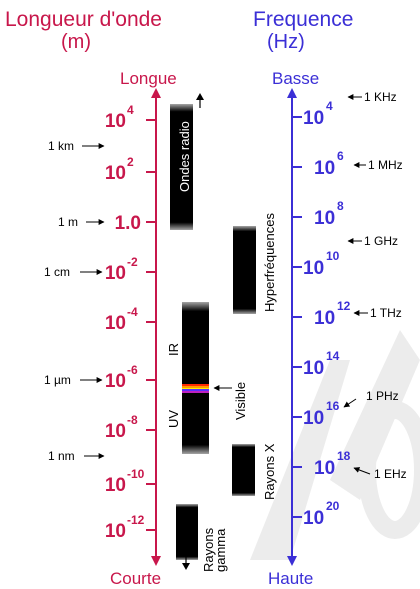  Describe the element at coordinates (344, 306) in the screenshot. I see `frequency-tick-exp: 12` at that location.